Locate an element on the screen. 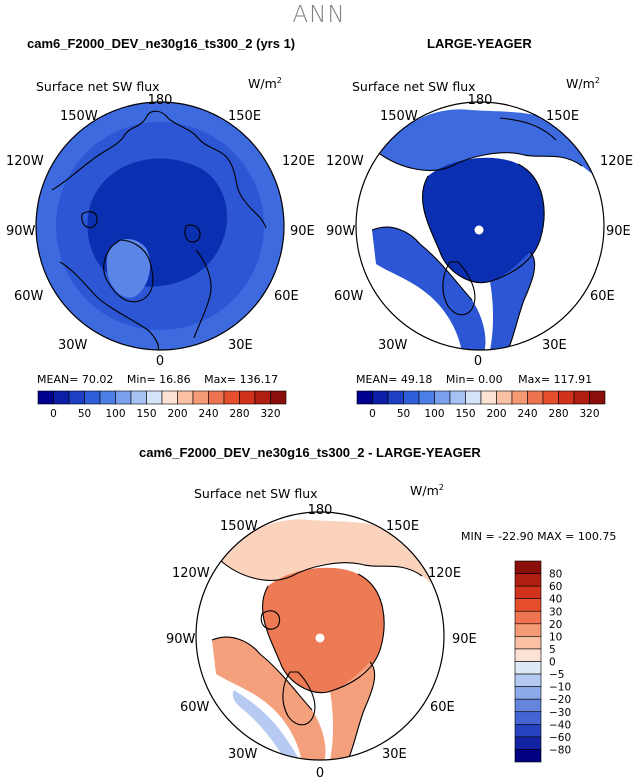 This screenshot has height=781, width=638. panel3-colorbar-tick-label: 30 is located at coordinates (555, 612).